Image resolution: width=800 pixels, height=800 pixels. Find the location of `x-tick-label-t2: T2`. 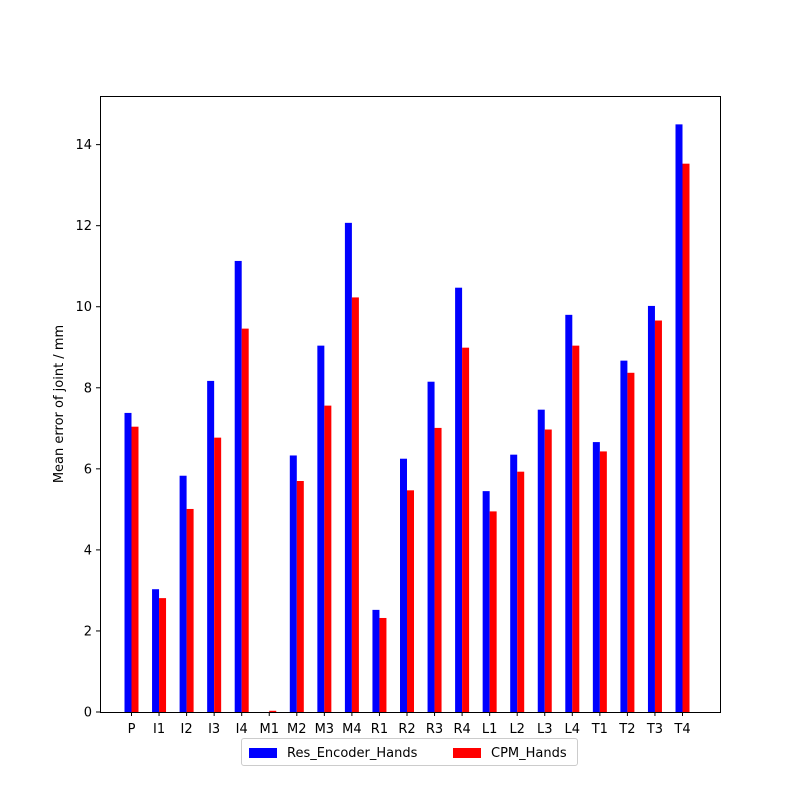

x-tick-label-t2: T2 is located at coordinates (626, 729).